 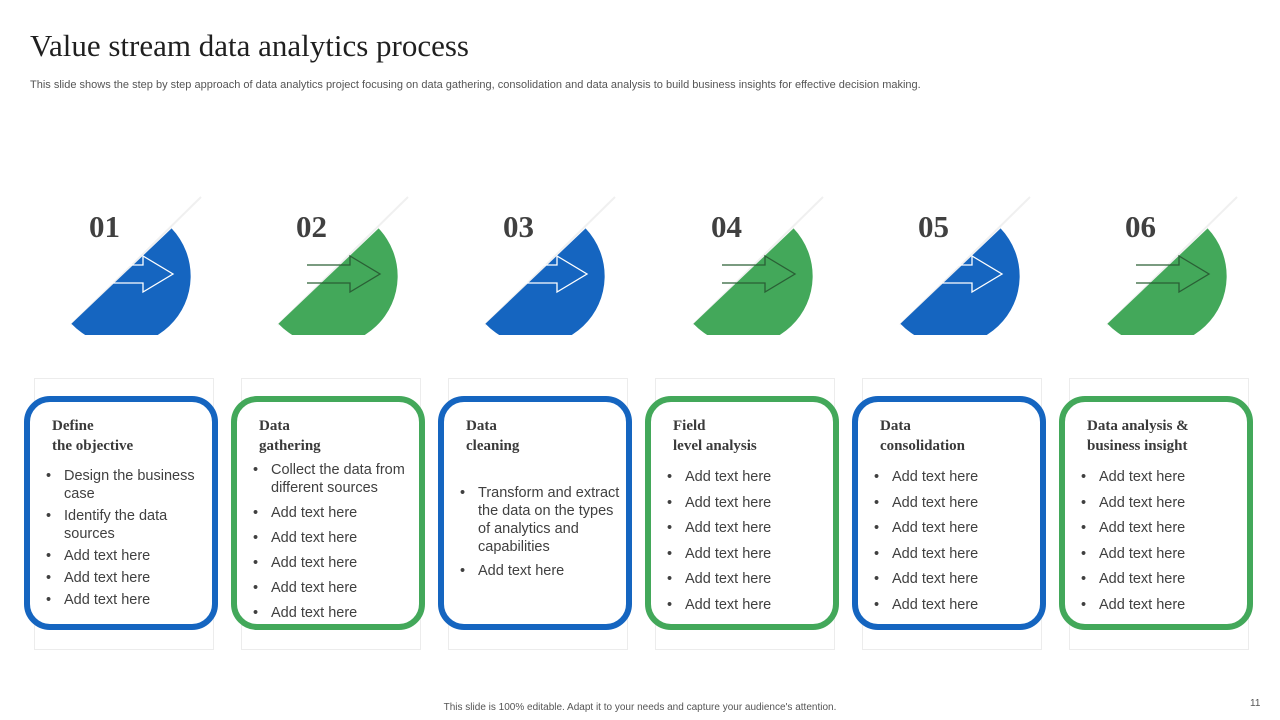 I want to click on card-title-line: gathering, so click(x=290, y=446).